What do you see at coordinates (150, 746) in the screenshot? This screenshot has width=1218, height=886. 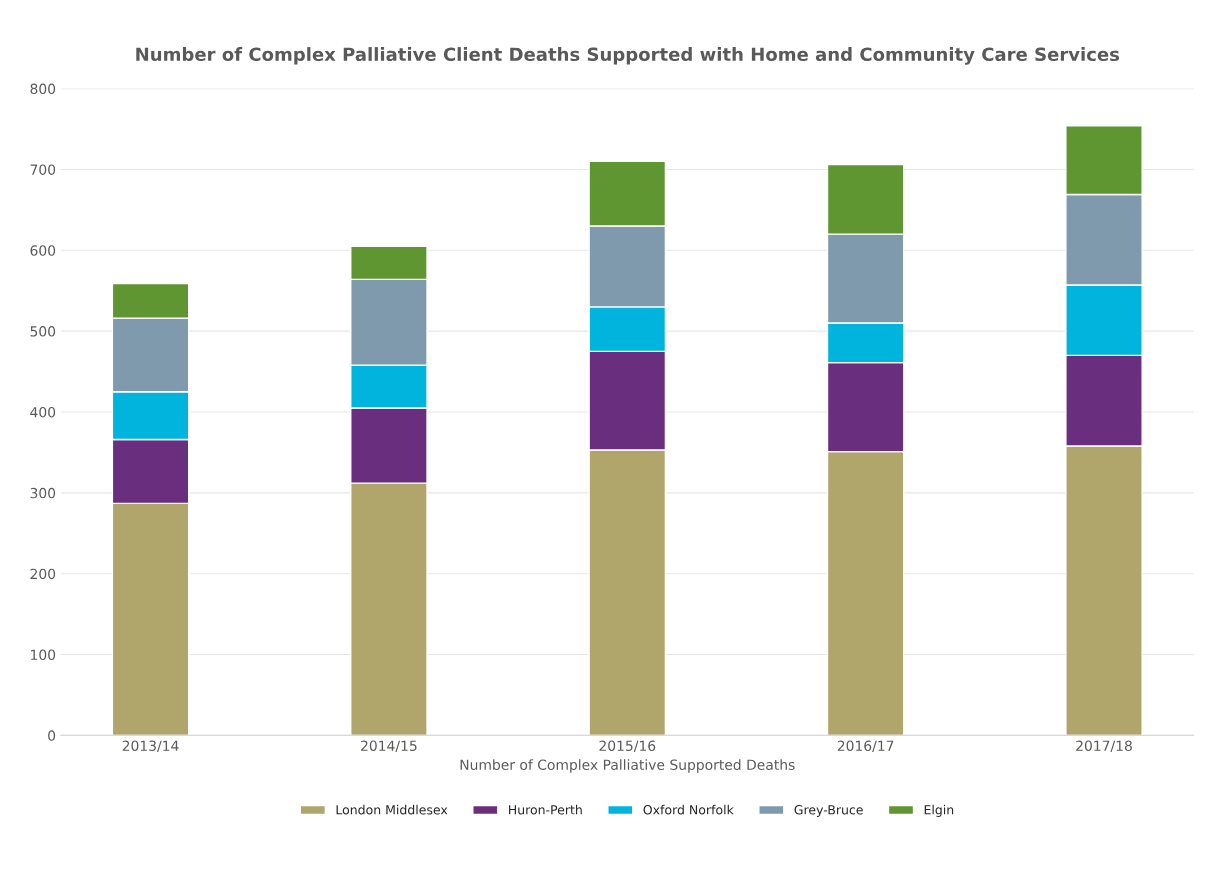 I see `x-tick-label: 2013/14` at bounding box center [150, 746].